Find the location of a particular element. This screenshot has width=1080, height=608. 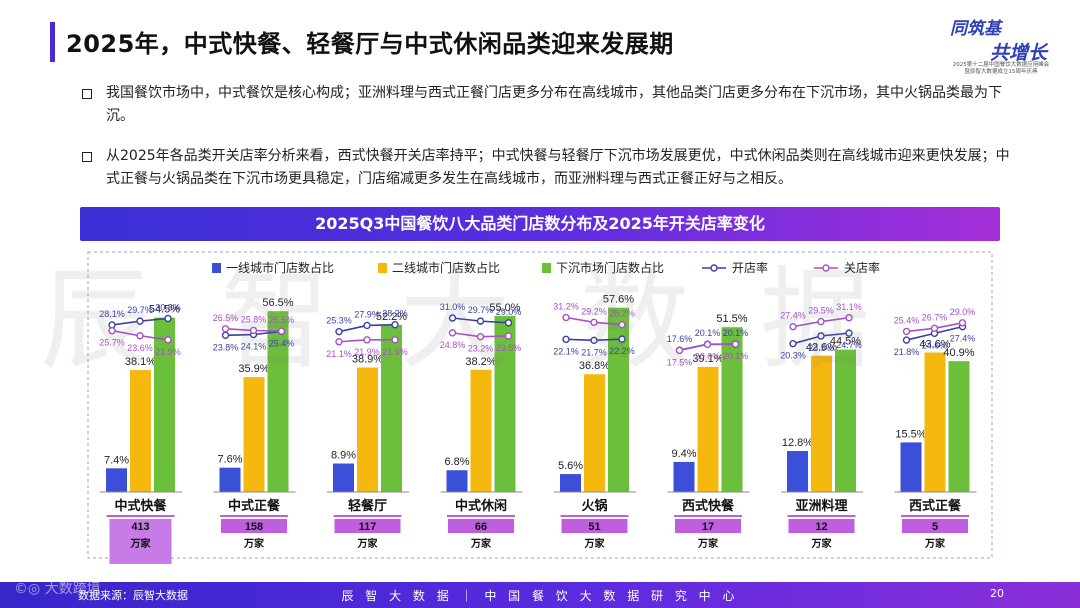

rate-label-1-0-2: 21.9% is located at coordinates (168, 352).